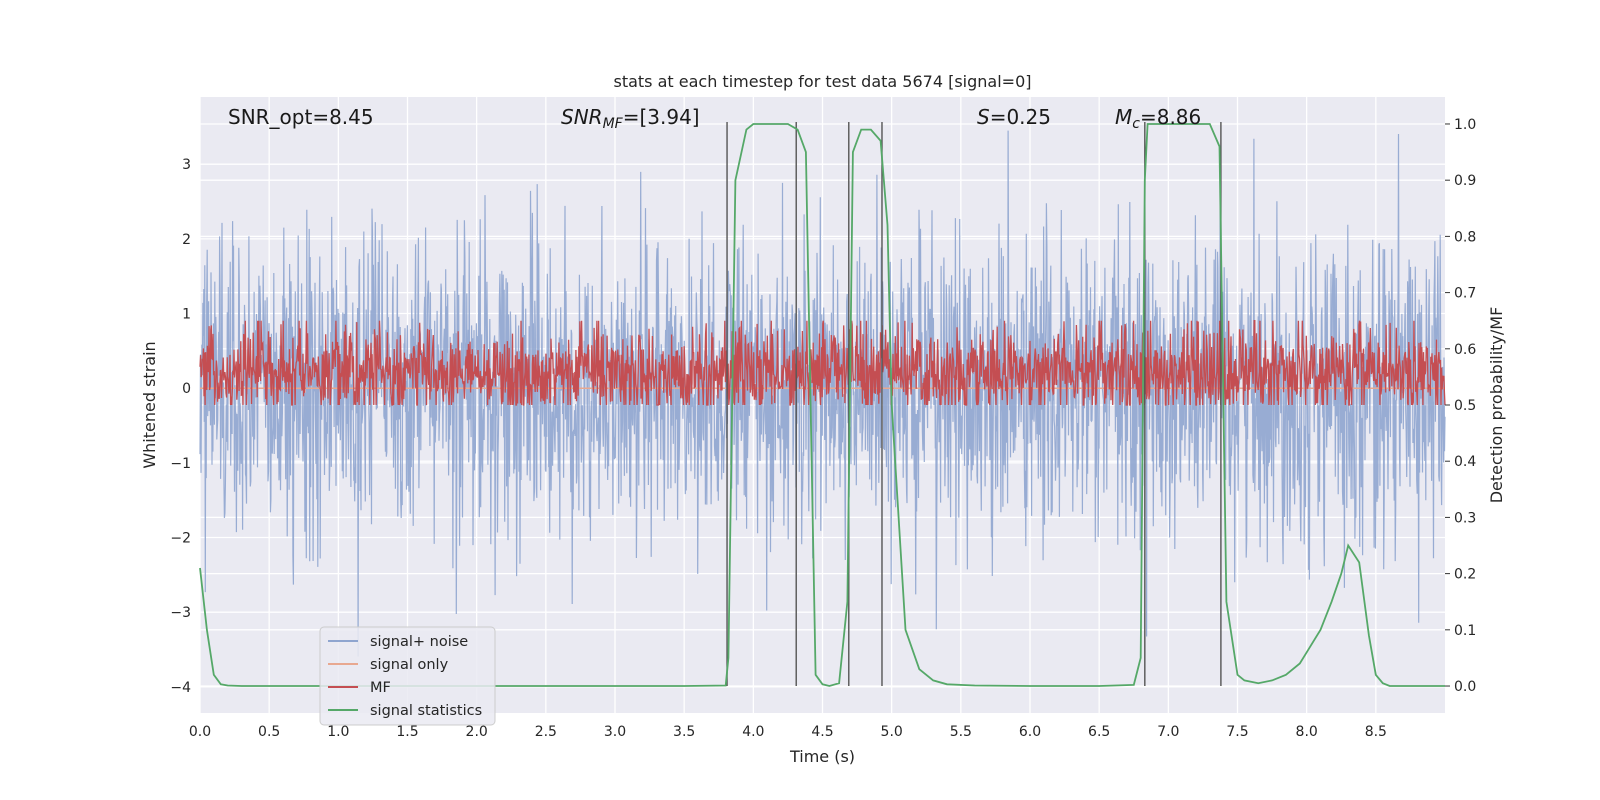  Describe the element at coordinates (1465, 687) in the screenshot. I see `y-tick-label-right: 0.0` at that location.